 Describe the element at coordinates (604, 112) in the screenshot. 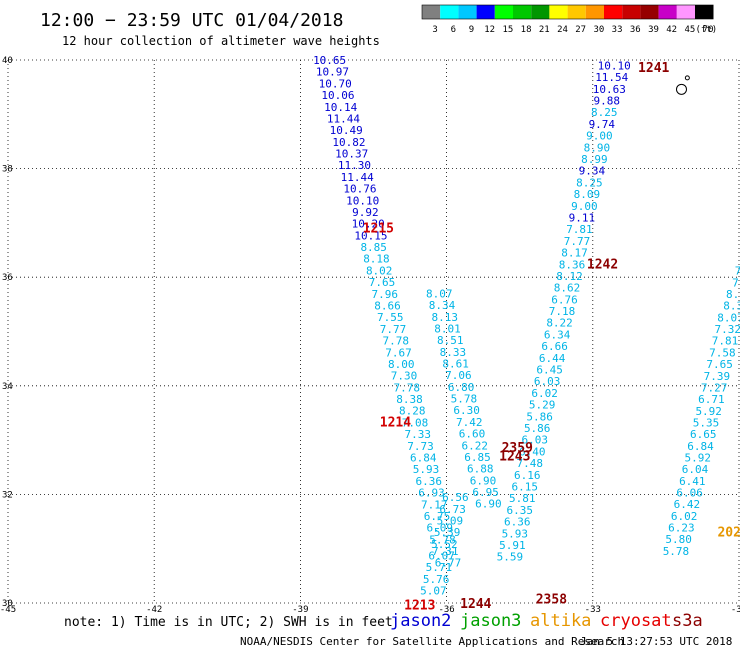

I see `wave-height-value: 8.25` at that location.